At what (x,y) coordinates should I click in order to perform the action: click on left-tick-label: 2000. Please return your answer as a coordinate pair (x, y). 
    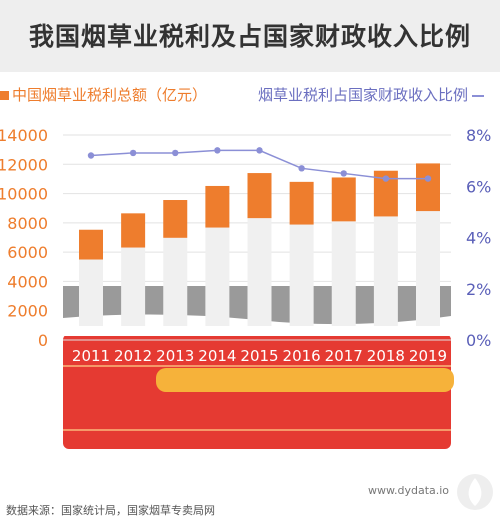
    Looking at the image, I should click on (27, 311).